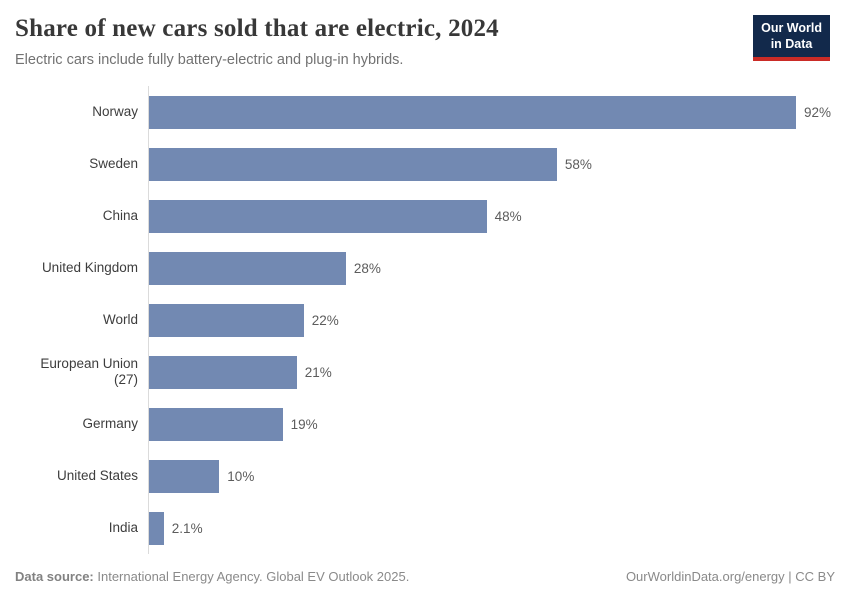  Describe the element at coordinates (508, 216) in the screenshot. I see `value-label: 48%` at that location.